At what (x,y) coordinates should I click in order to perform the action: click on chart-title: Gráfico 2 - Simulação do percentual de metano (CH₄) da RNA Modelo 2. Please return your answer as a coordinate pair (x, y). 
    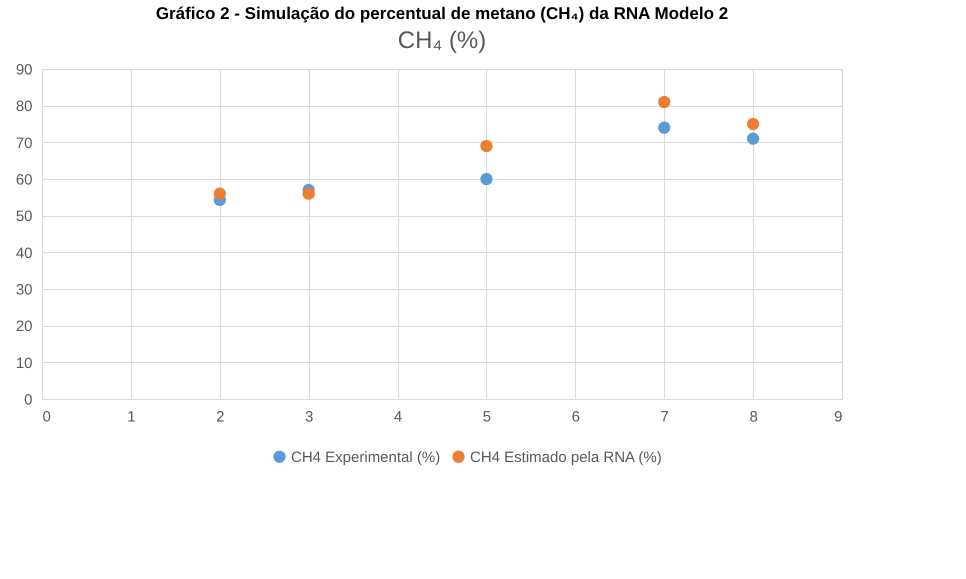
    Looking at the image, I should click on (442, 13).